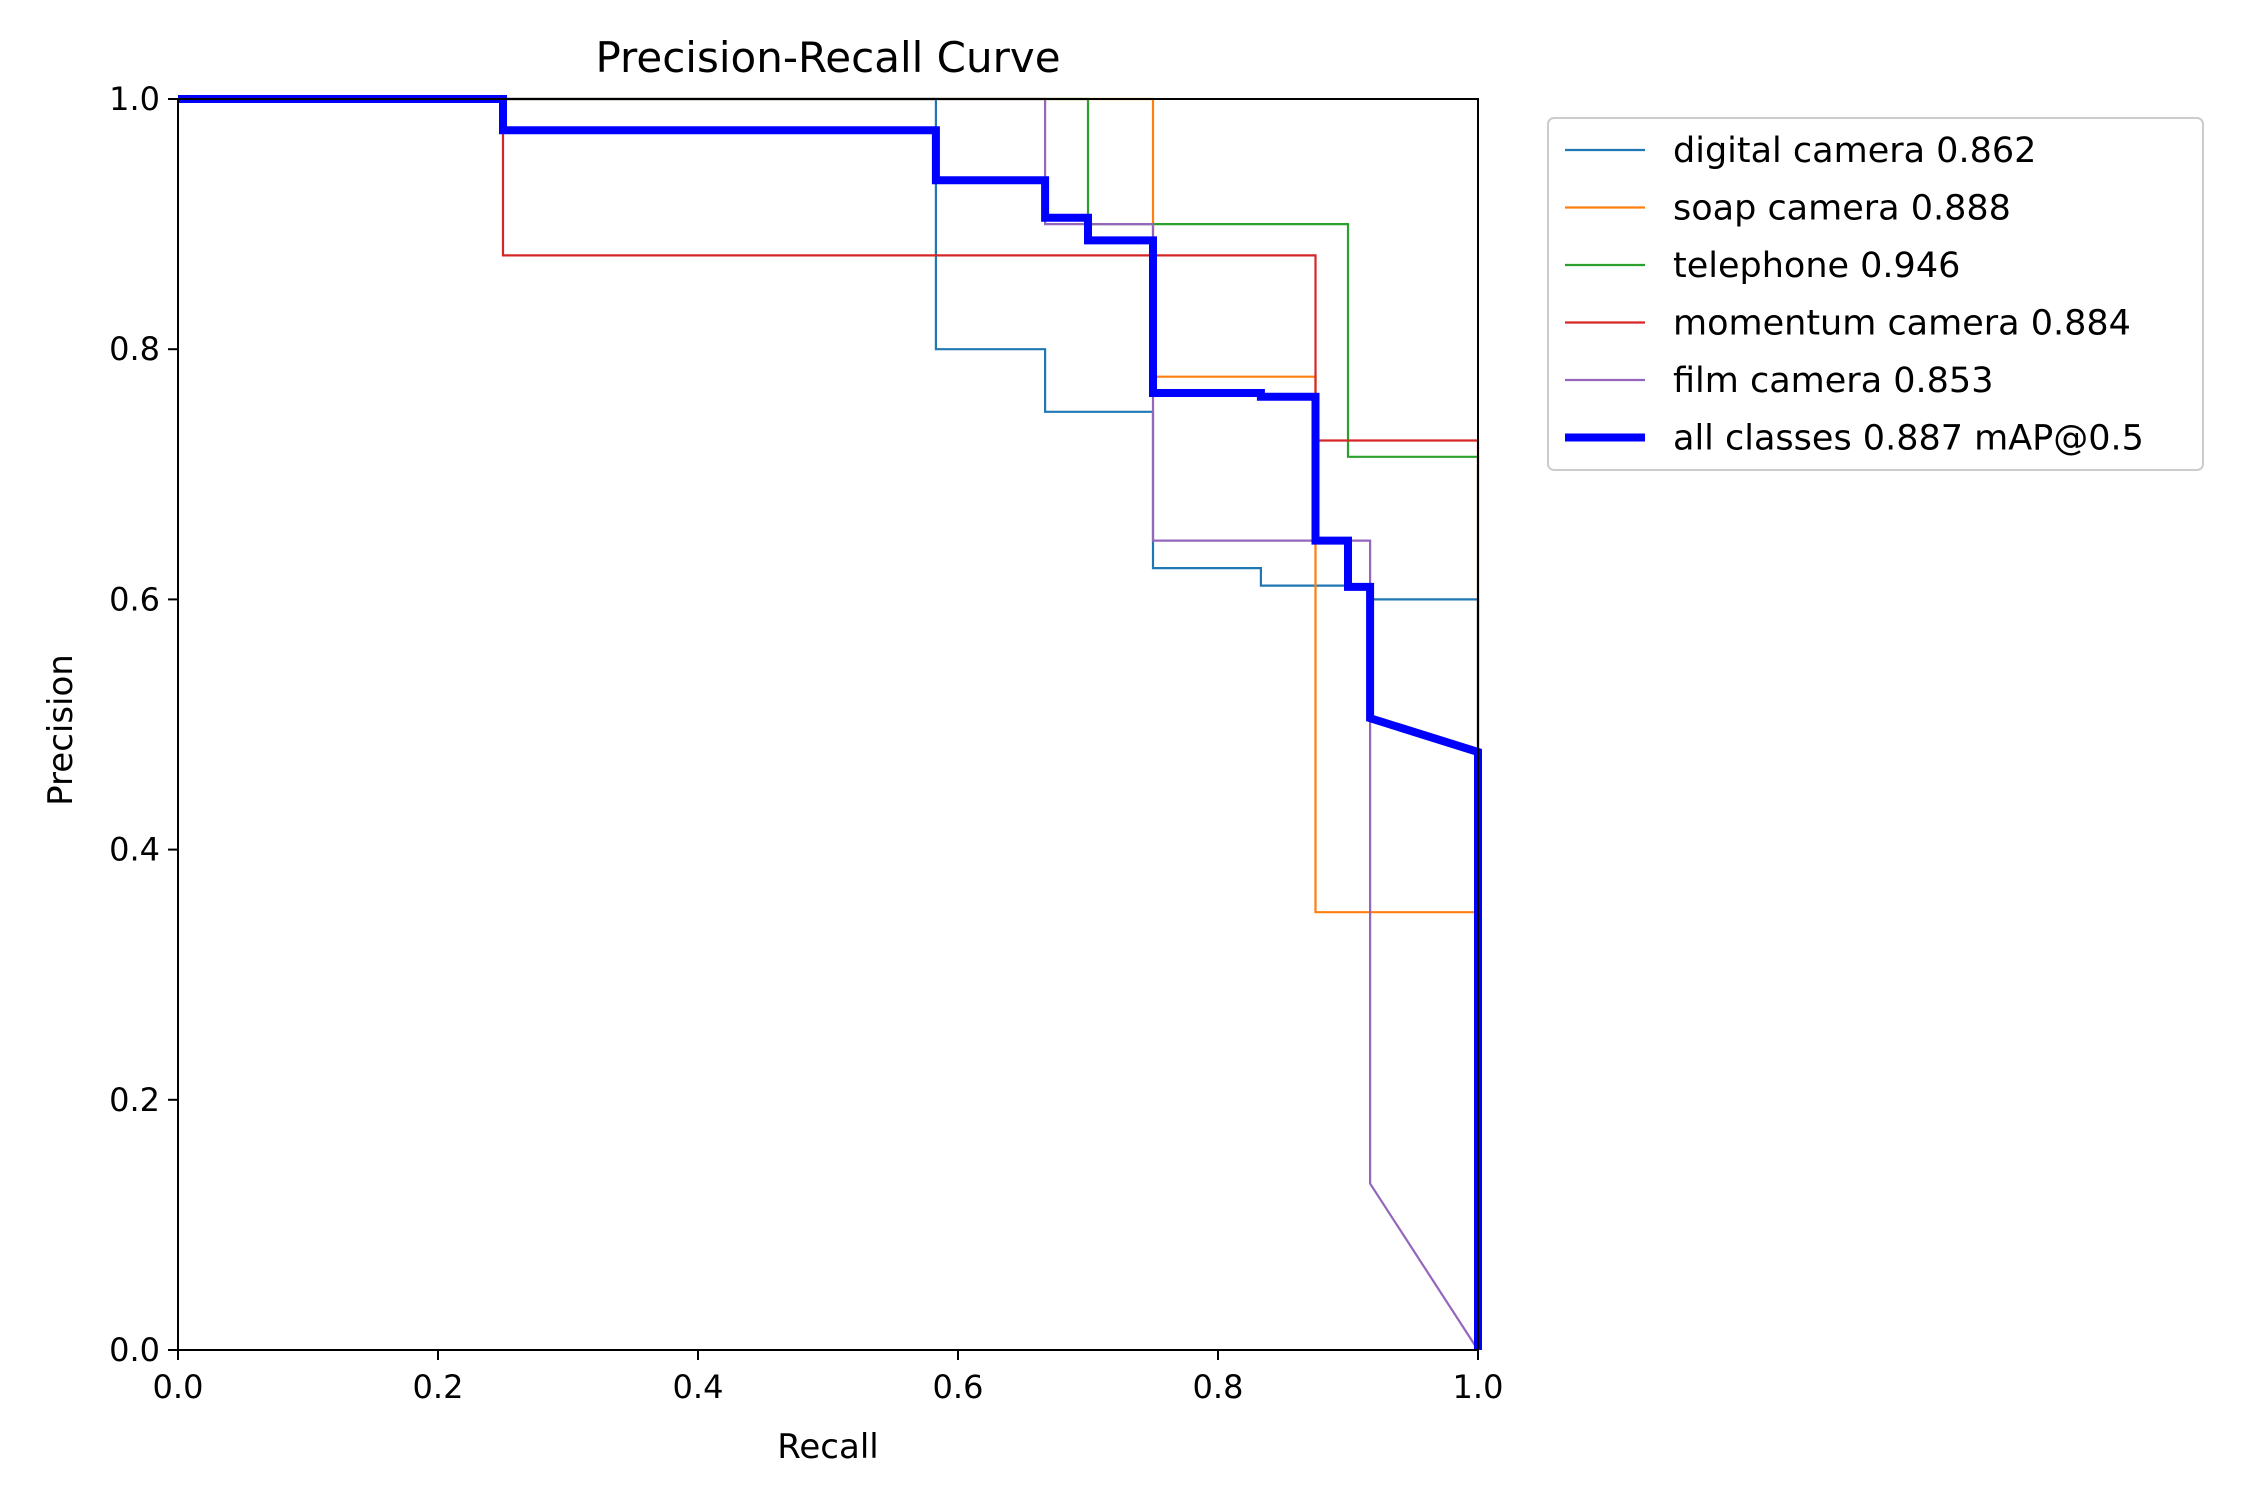 This screenshot has height=1500, width=2250. I want to click on x-tick-label: 0.2, so click(438, 1387).